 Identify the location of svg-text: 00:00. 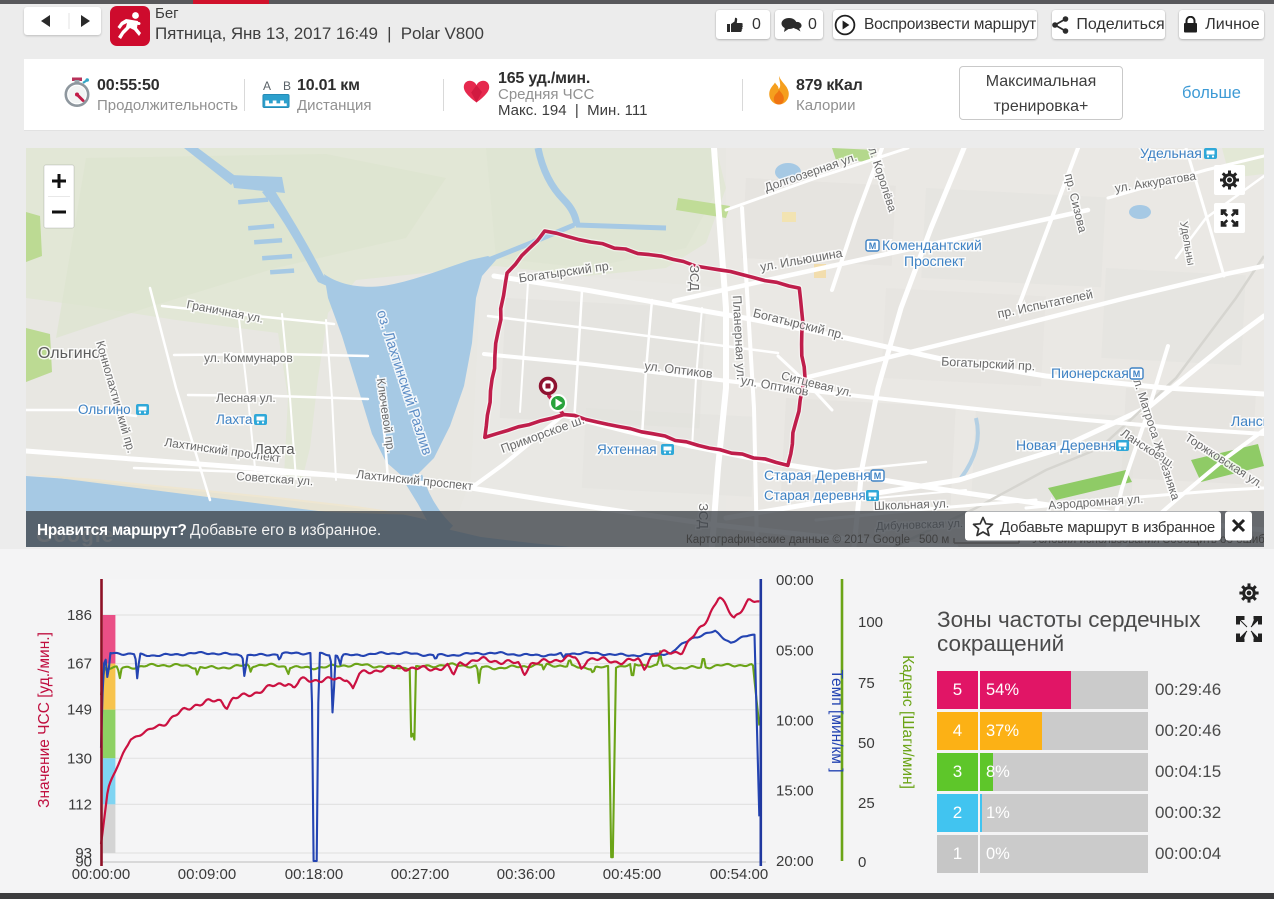
(795, 580).